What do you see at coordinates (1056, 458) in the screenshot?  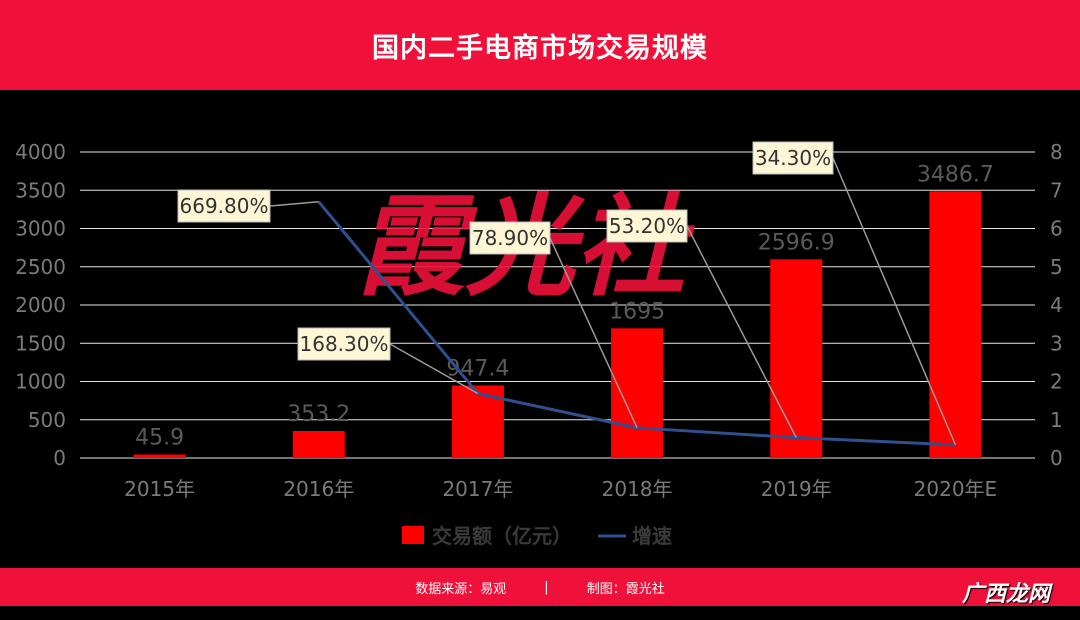 I see `y-right-tick: 0` at bounding box center [1056, 458].